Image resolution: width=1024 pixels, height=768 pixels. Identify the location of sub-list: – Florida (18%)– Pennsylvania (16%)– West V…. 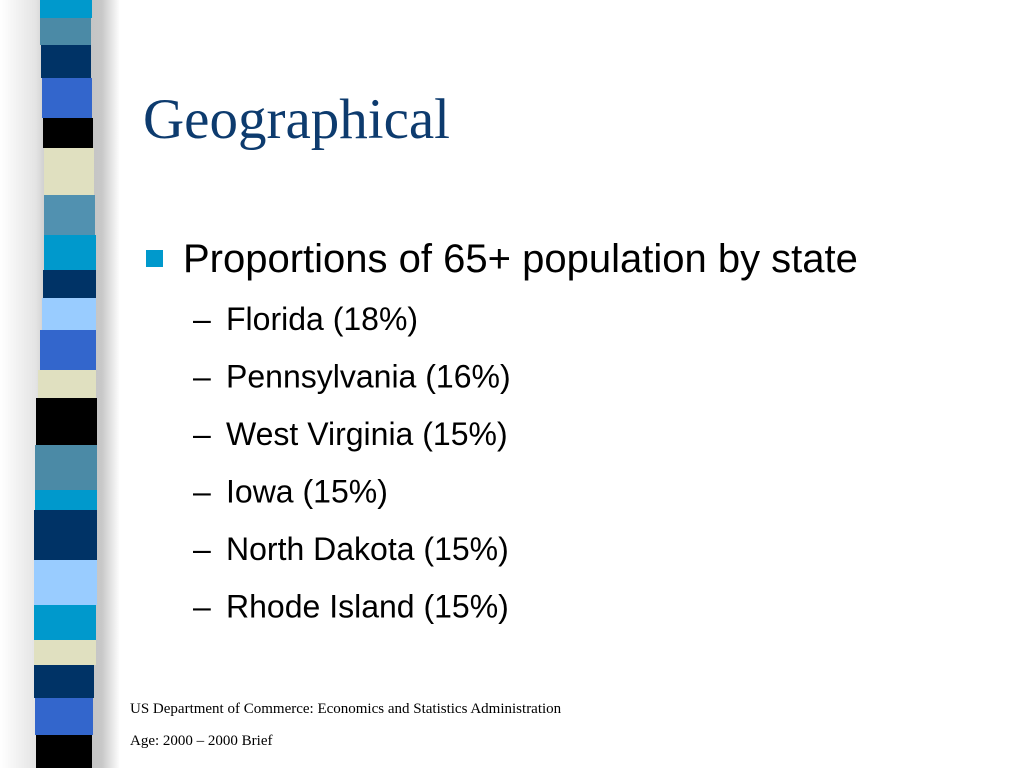
(352, 463).